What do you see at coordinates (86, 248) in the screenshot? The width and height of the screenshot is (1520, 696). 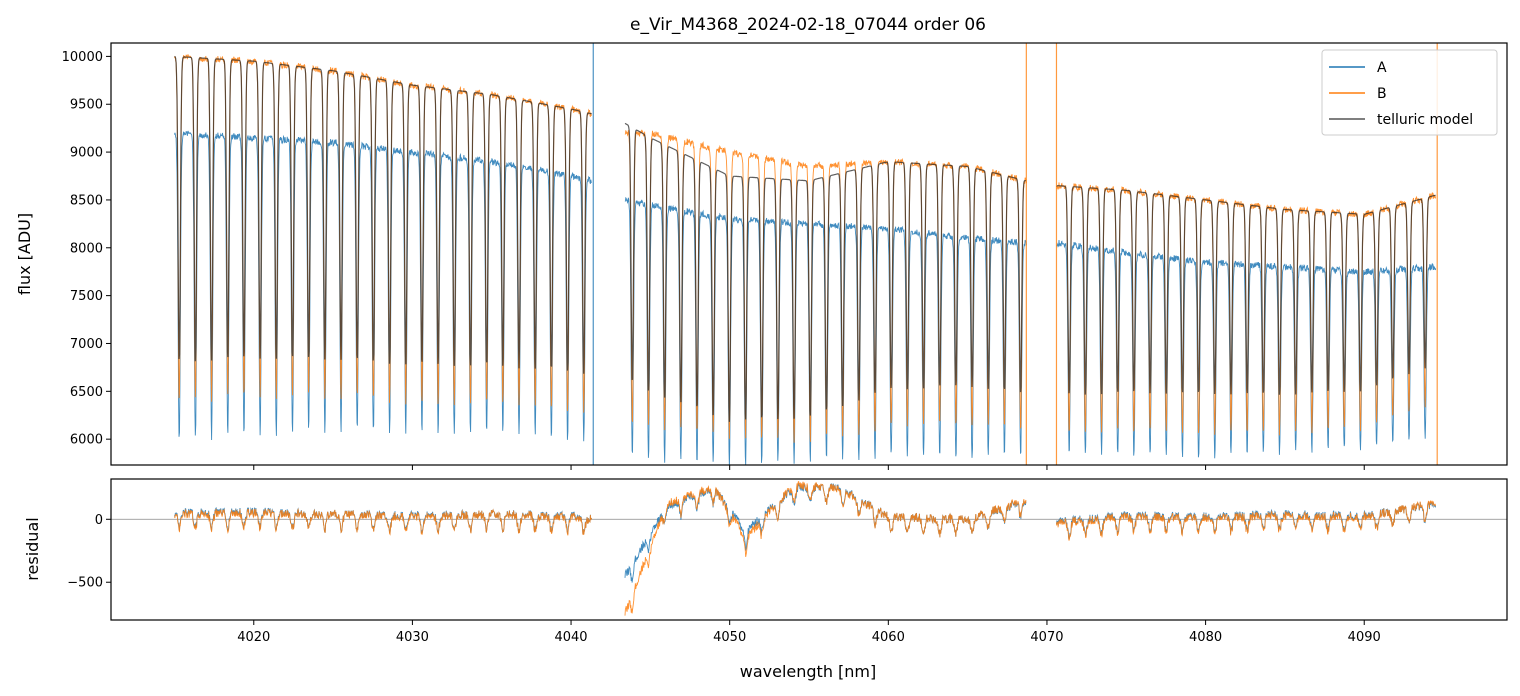 I see `y-tick-label: 8000` at bounding box center [86, 248].